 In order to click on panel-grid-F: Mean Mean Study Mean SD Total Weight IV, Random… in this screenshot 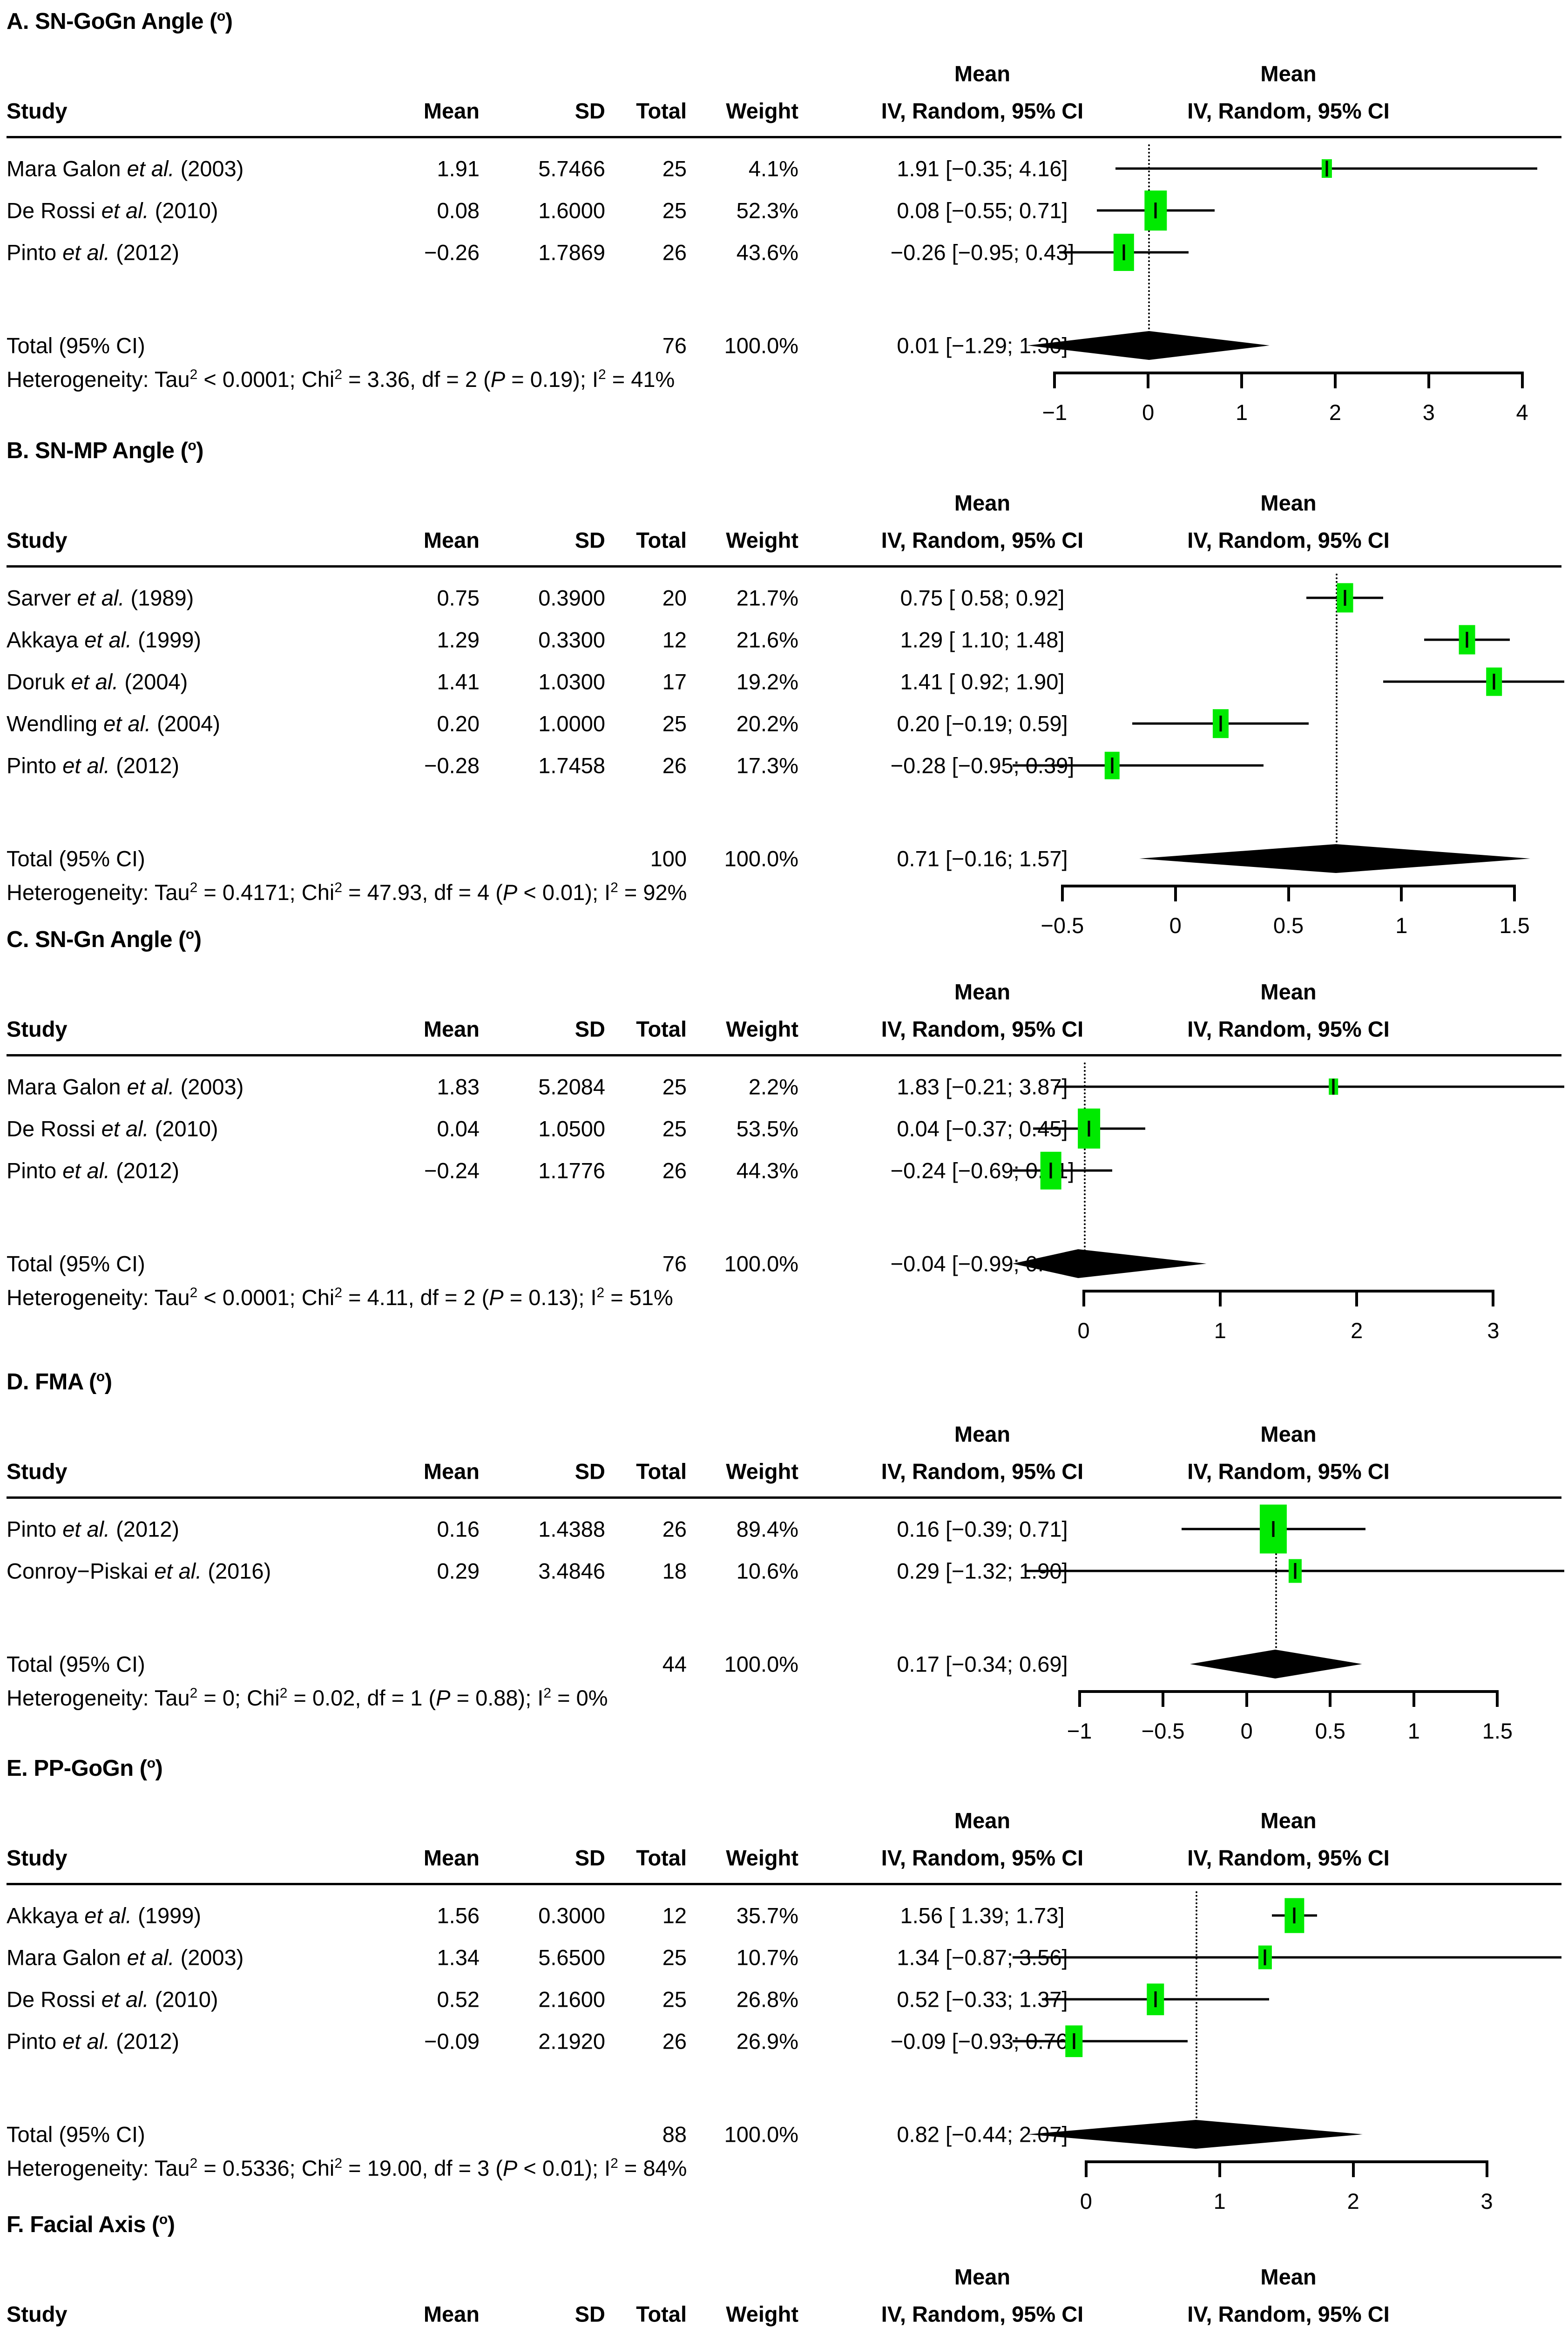, I will do `click(784, 2265)`.